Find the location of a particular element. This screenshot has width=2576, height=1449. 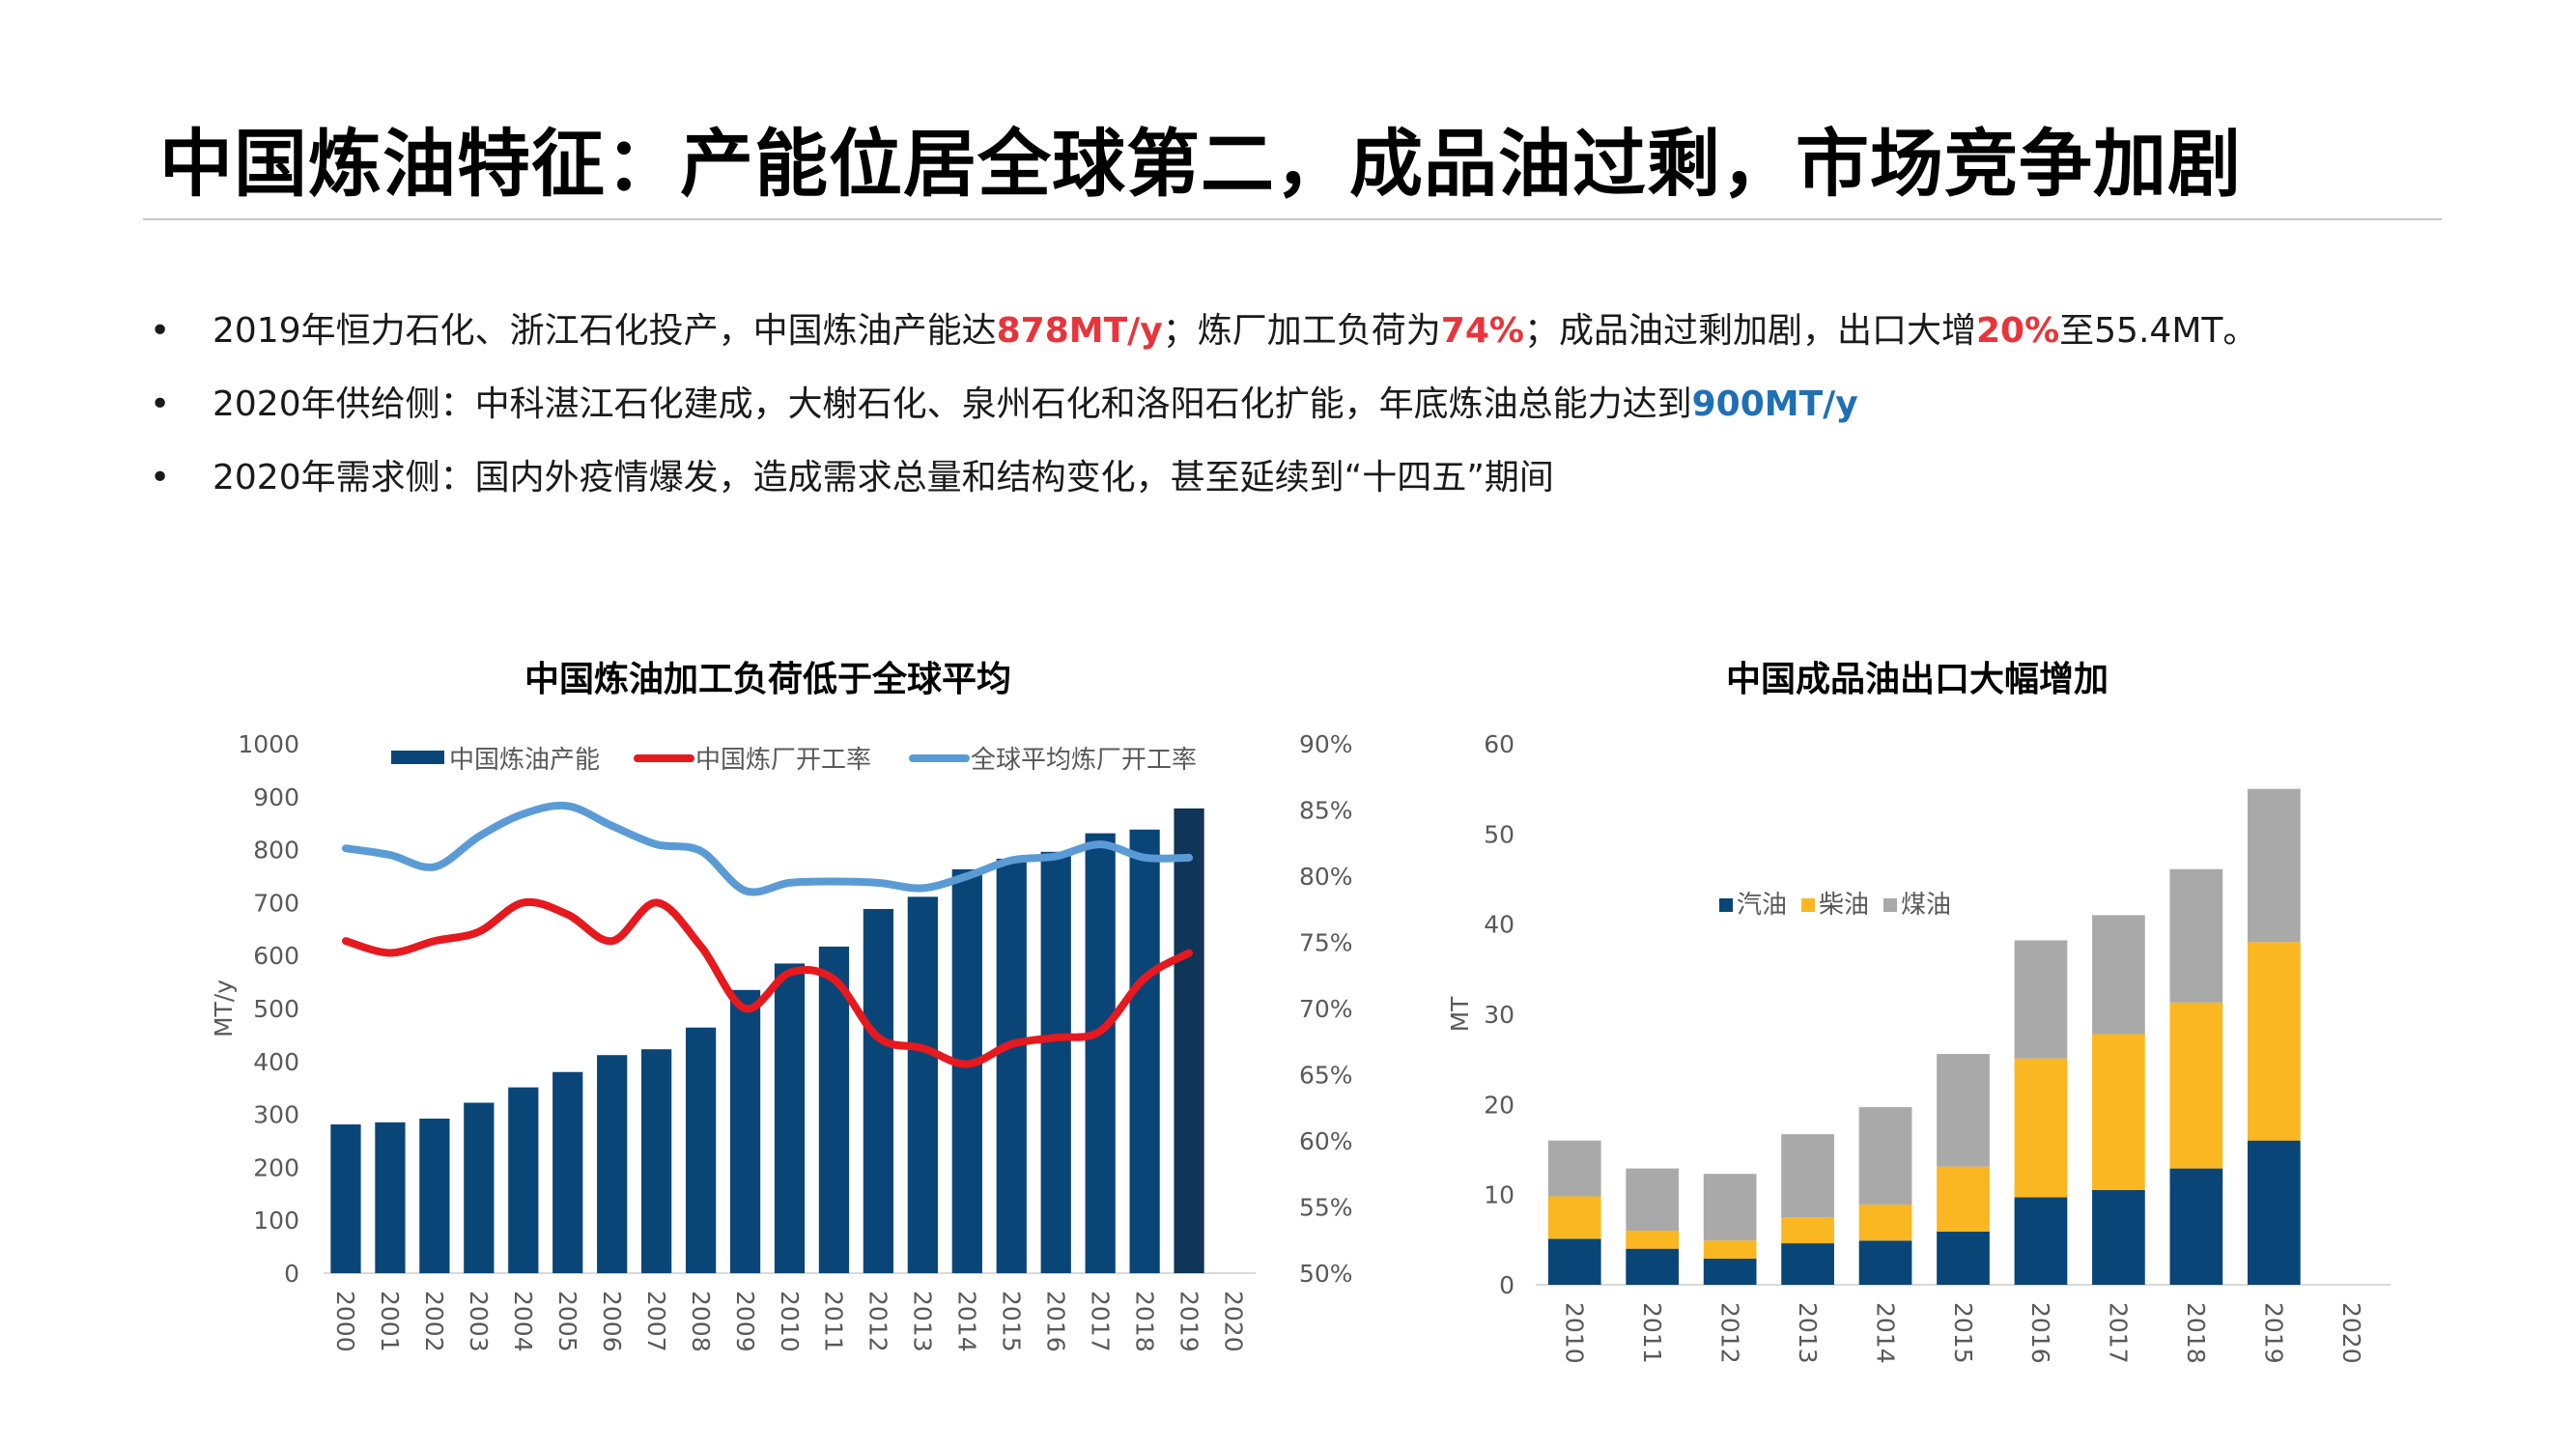

bullet-text-run: 878MT/y is located at coordinates (1079, 331).